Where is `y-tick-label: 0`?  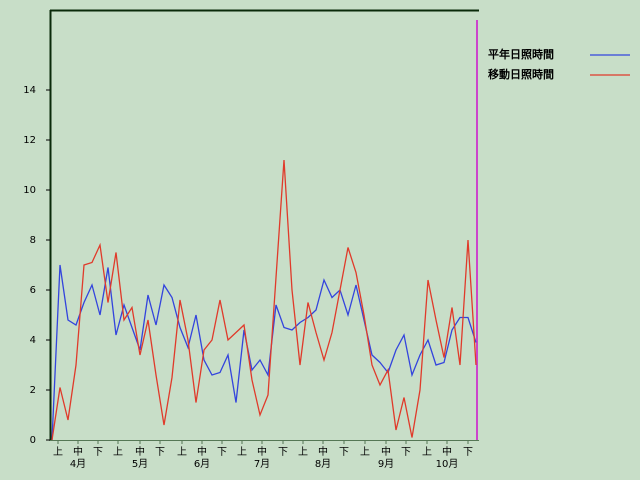 y-tick-label: 0 is located at coordinates (33, 440).